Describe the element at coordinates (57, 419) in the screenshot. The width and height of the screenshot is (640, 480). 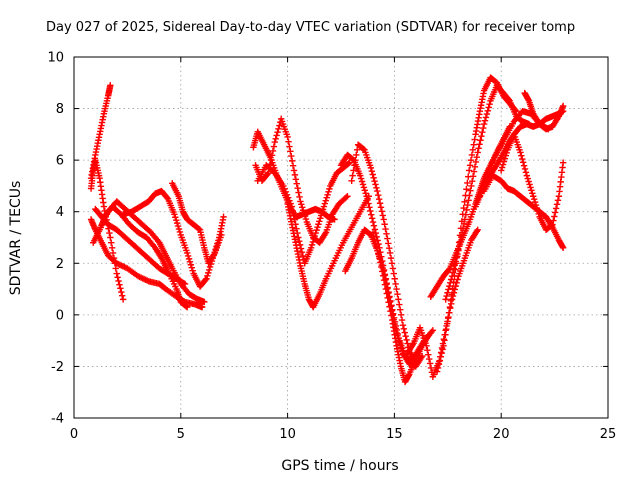
I see `y-tick-label: -4` at that location.